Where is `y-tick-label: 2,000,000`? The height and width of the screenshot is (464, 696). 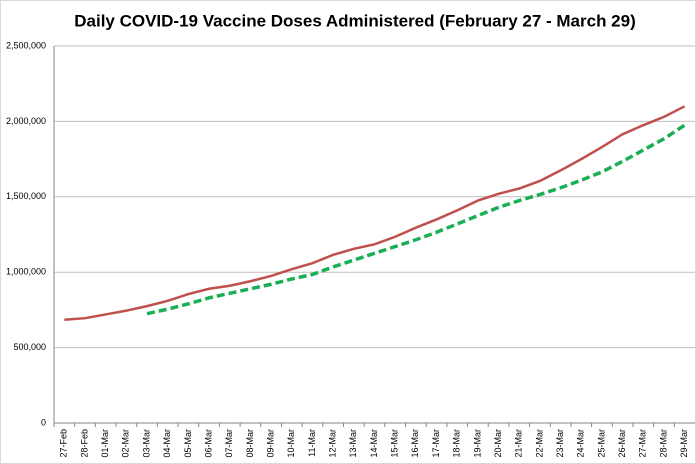
y-tick-label: 2,000,000 is located at coordinates (26, 121).